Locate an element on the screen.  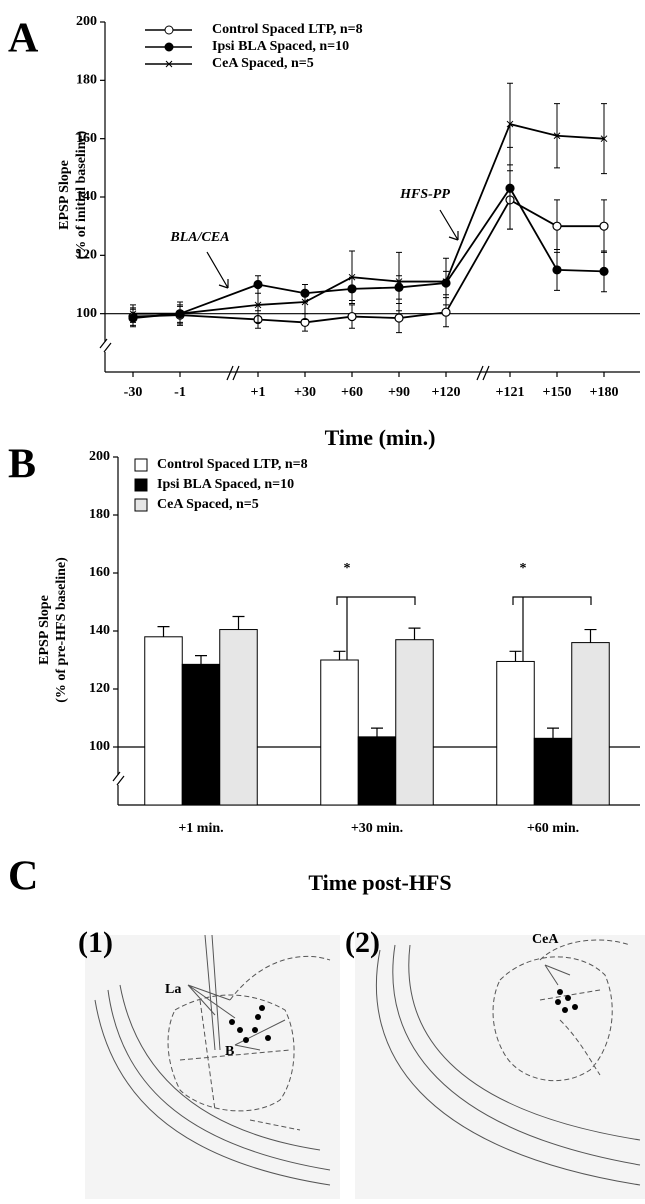
annotation: BLA/CEA is located at coordinates (199, 237).